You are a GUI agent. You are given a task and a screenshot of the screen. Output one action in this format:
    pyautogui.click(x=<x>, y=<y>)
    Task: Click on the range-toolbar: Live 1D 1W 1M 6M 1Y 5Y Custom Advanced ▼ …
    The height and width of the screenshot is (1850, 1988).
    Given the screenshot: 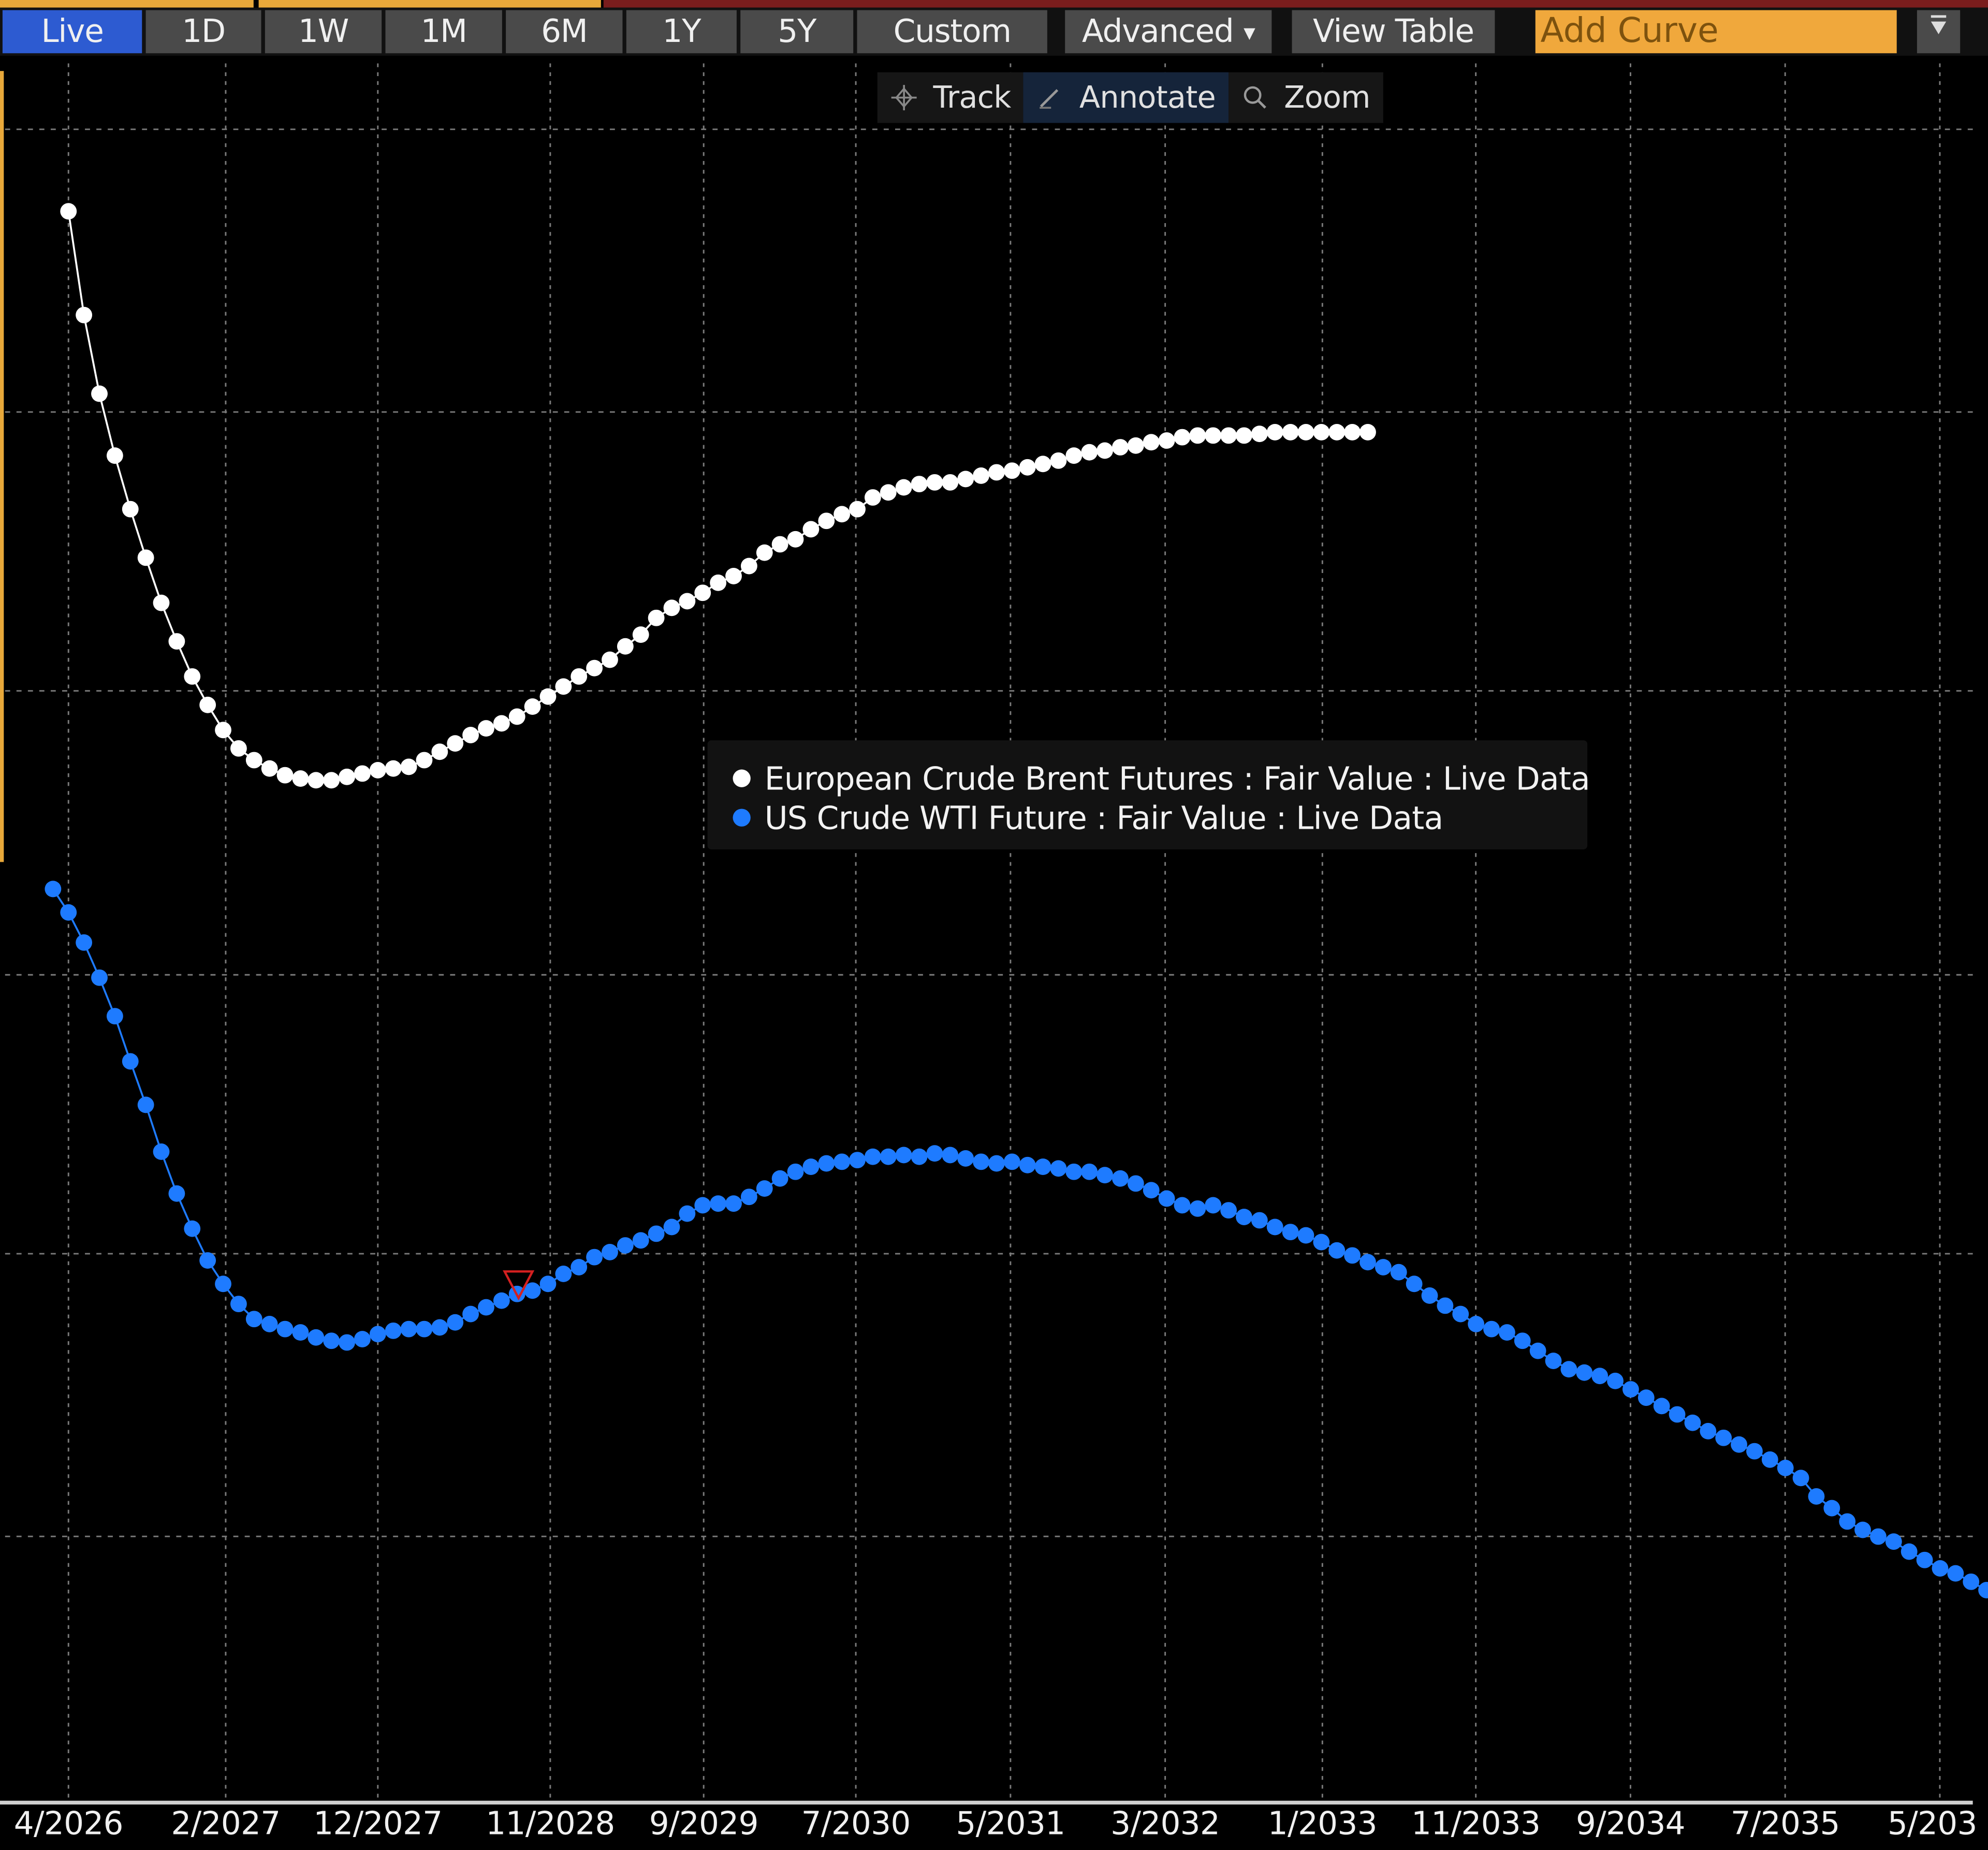 What is the action you would take?
    pyautogui.click(x=994, y=31)
    